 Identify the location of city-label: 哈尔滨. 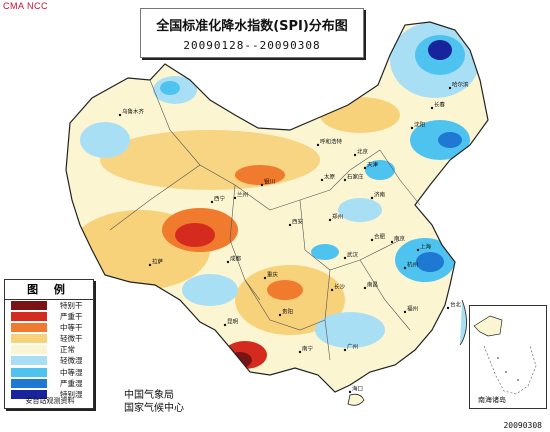
(460, 85).